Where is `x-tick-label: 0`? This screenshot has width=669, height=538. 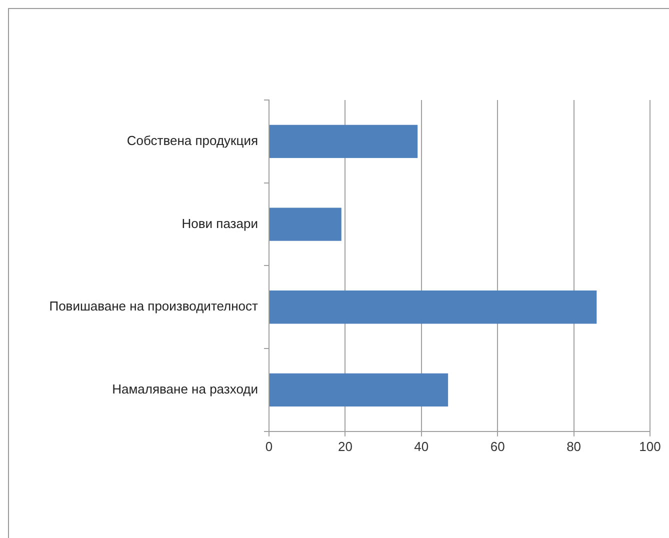
x-tick-label: 0 is located at coordinates (269, 446).